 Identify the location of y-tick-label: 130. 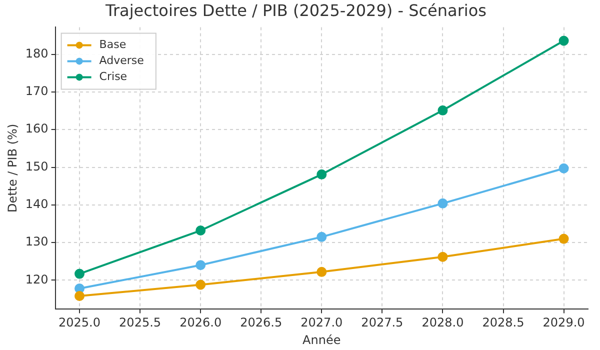
(36, 241).